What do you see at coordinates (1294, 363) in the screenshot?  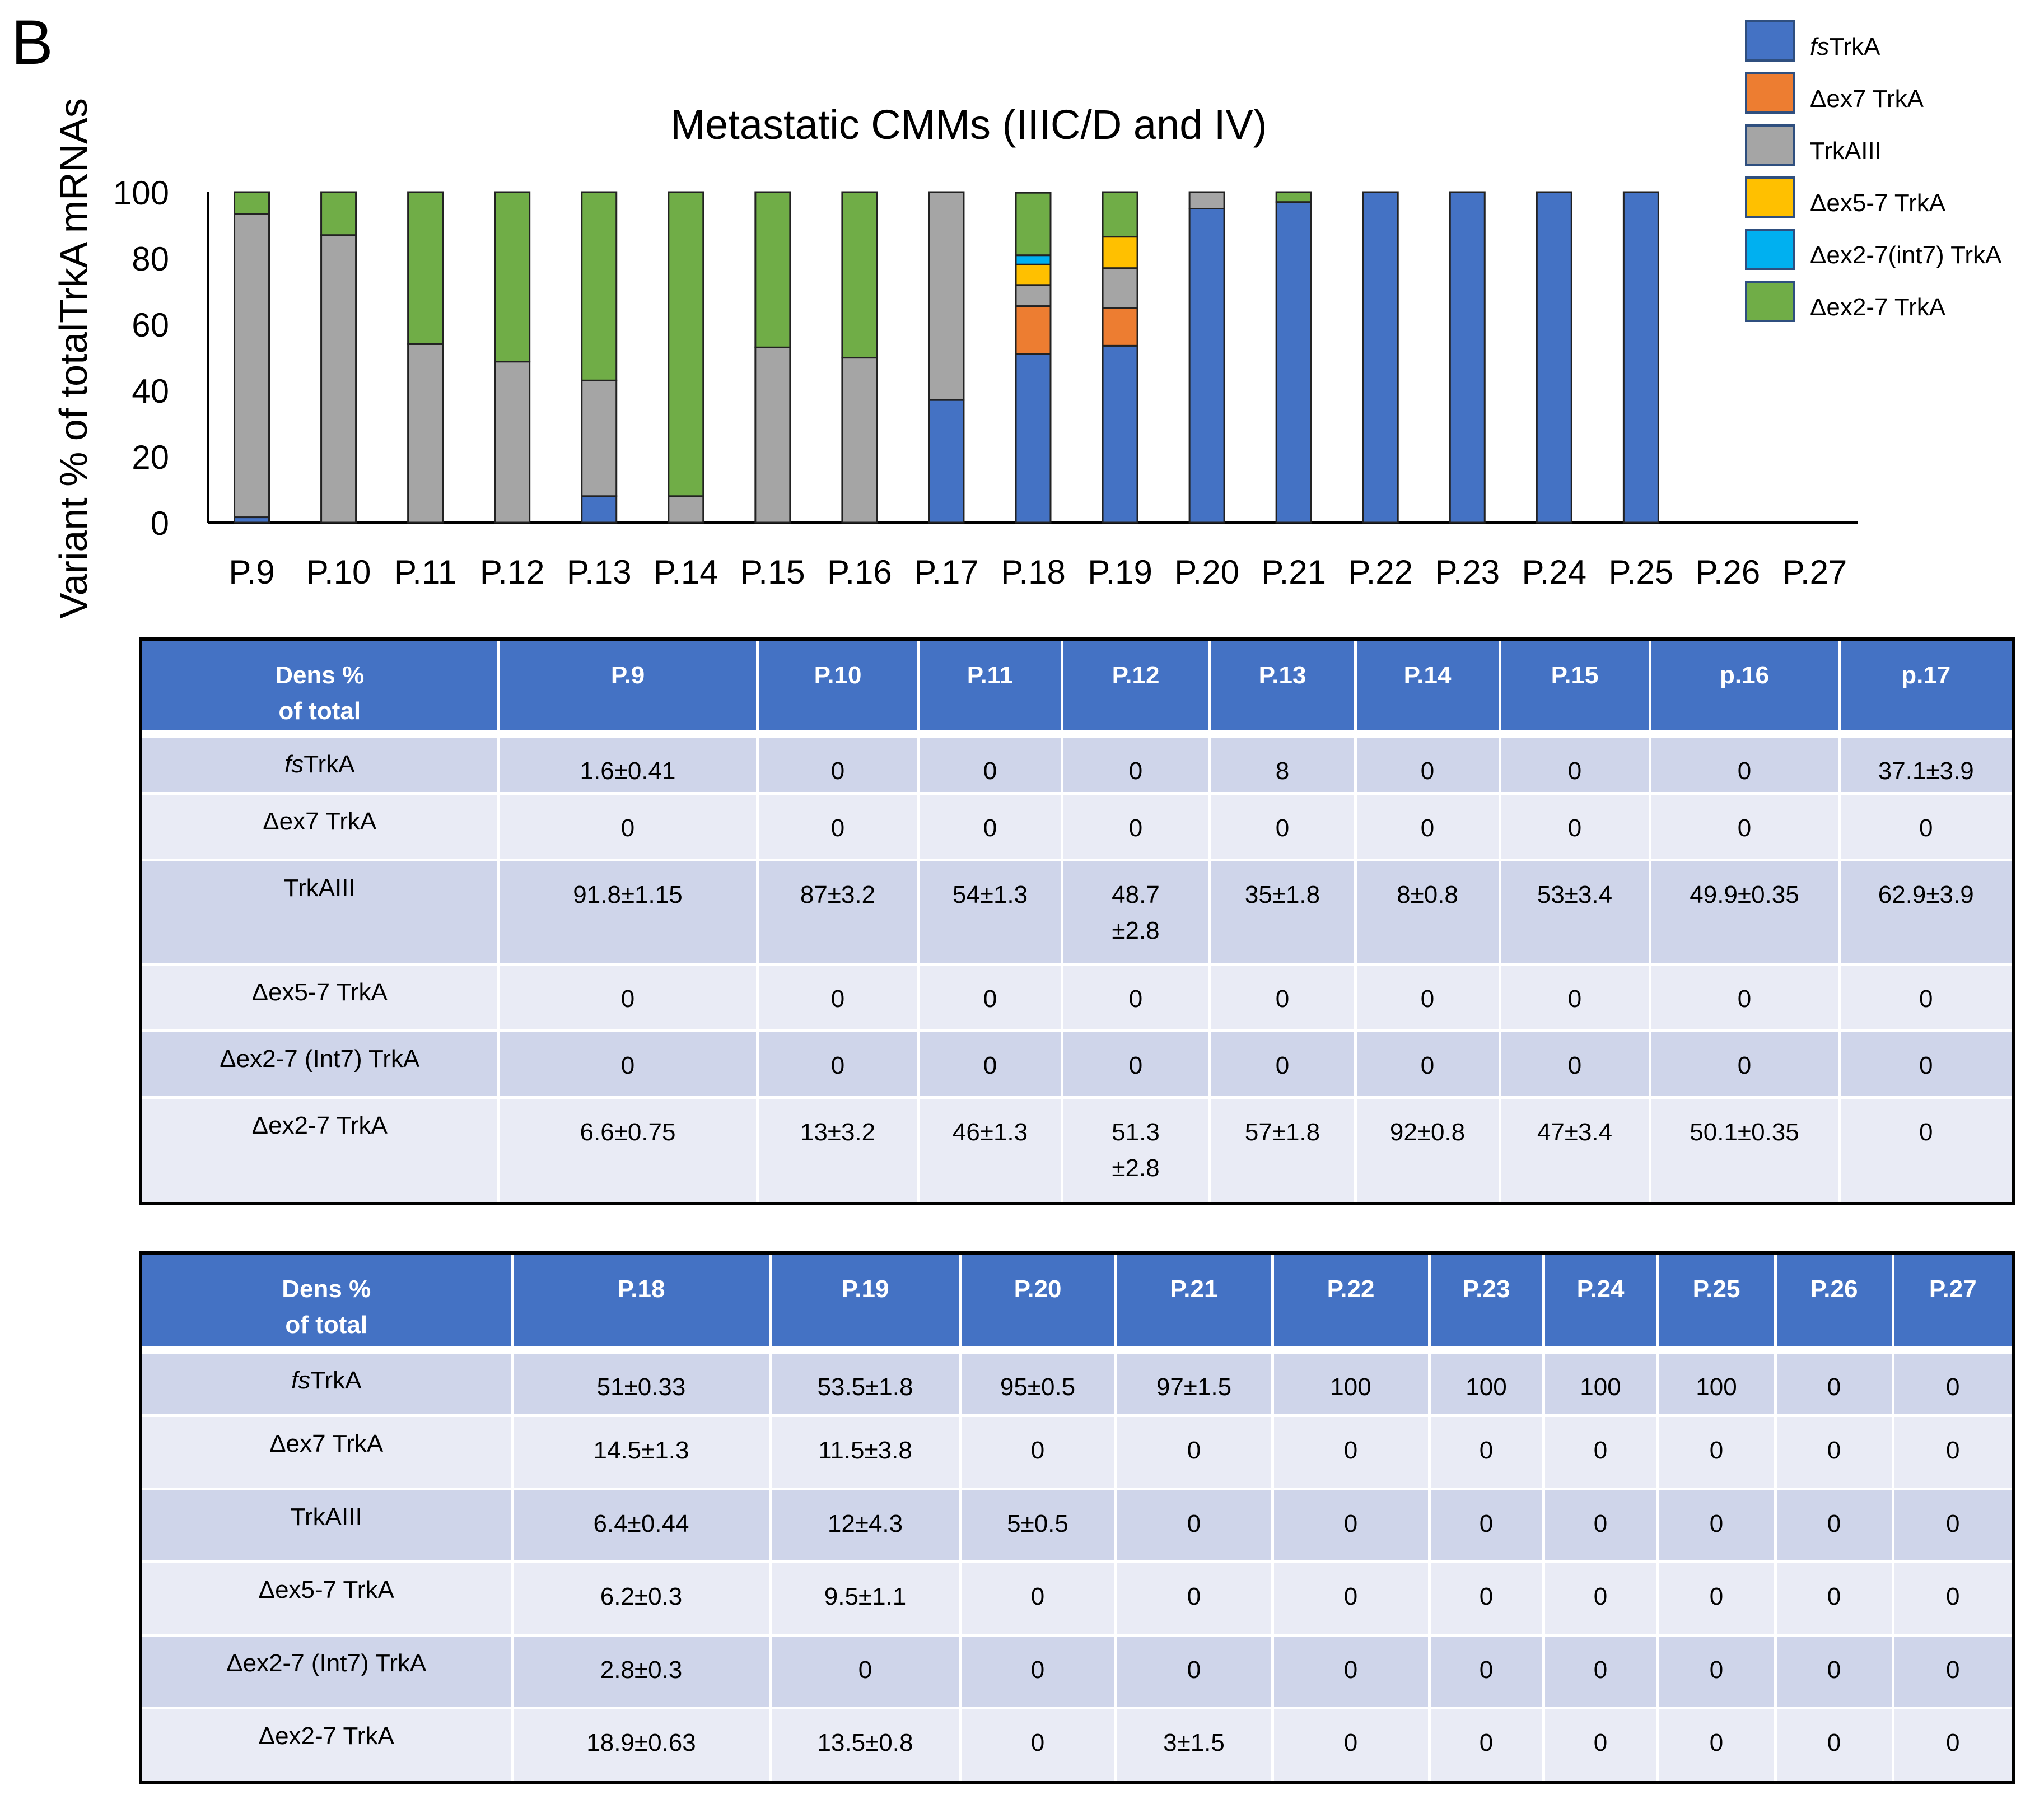 I see `bar-segment-P.21-fsTrkA` at bounding box center [1294, 363].